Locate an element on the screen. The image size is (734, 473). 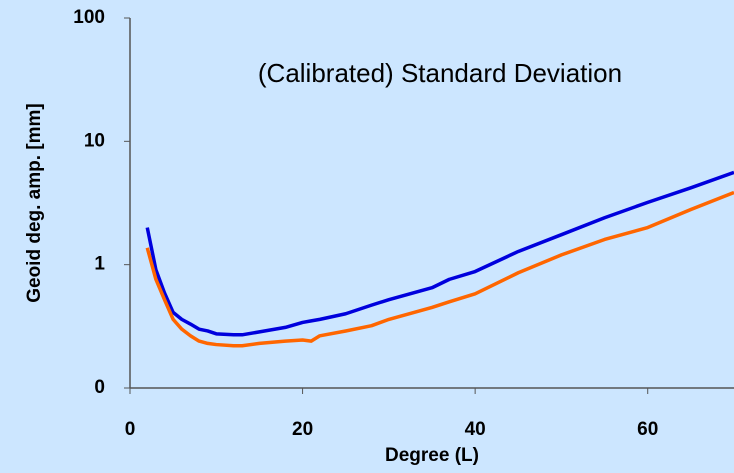
x-axis-label: Degree (L) is located at coordinates (432, 455).